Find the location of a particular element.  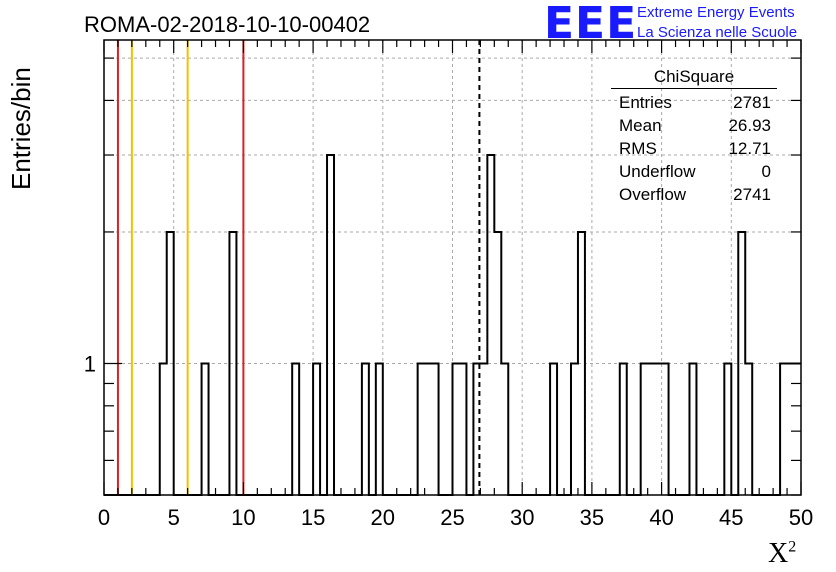

x-tick-label: 50 is located at coordinates (801, 517).